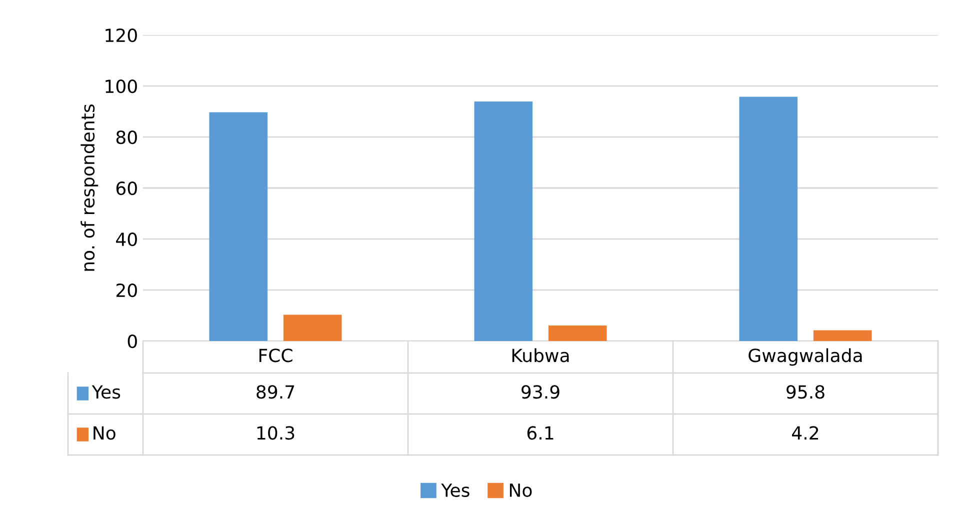 The image size is (954, 522). I want to click on legend-label: No, so click(521, 491).